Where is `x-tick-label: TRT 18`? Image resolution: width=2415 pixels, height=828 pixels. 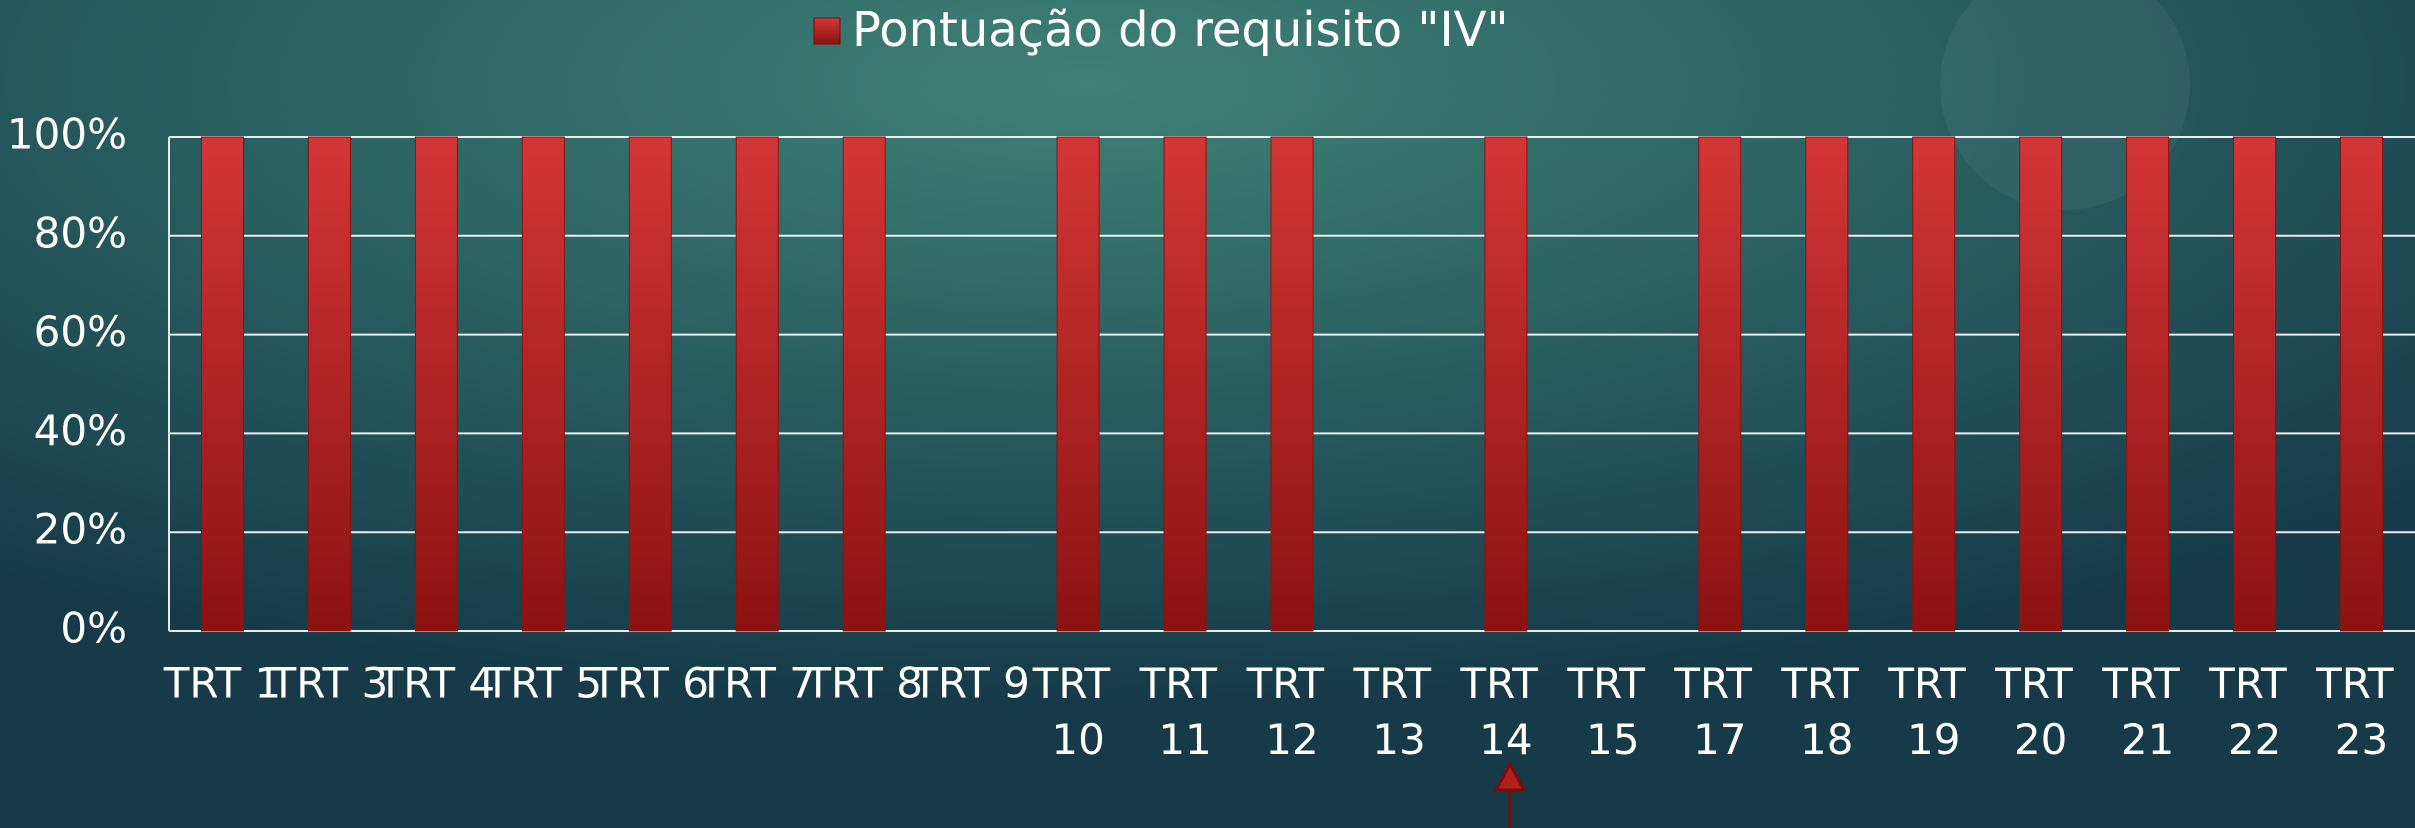
x-tick-label: TRT 18 is located at coordinates (1826, 711).